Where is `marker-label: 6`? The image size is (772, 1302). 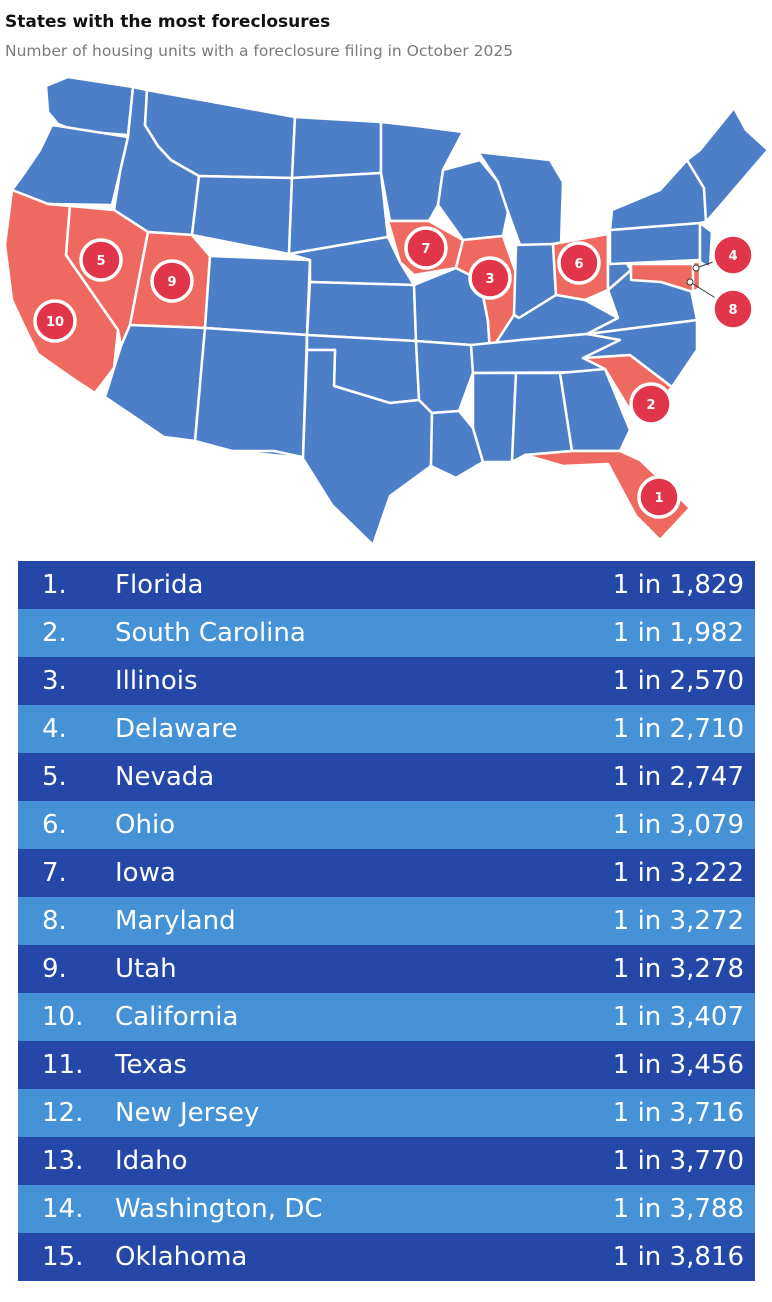 marker-label: 6 is located at coordinates (578, 264).